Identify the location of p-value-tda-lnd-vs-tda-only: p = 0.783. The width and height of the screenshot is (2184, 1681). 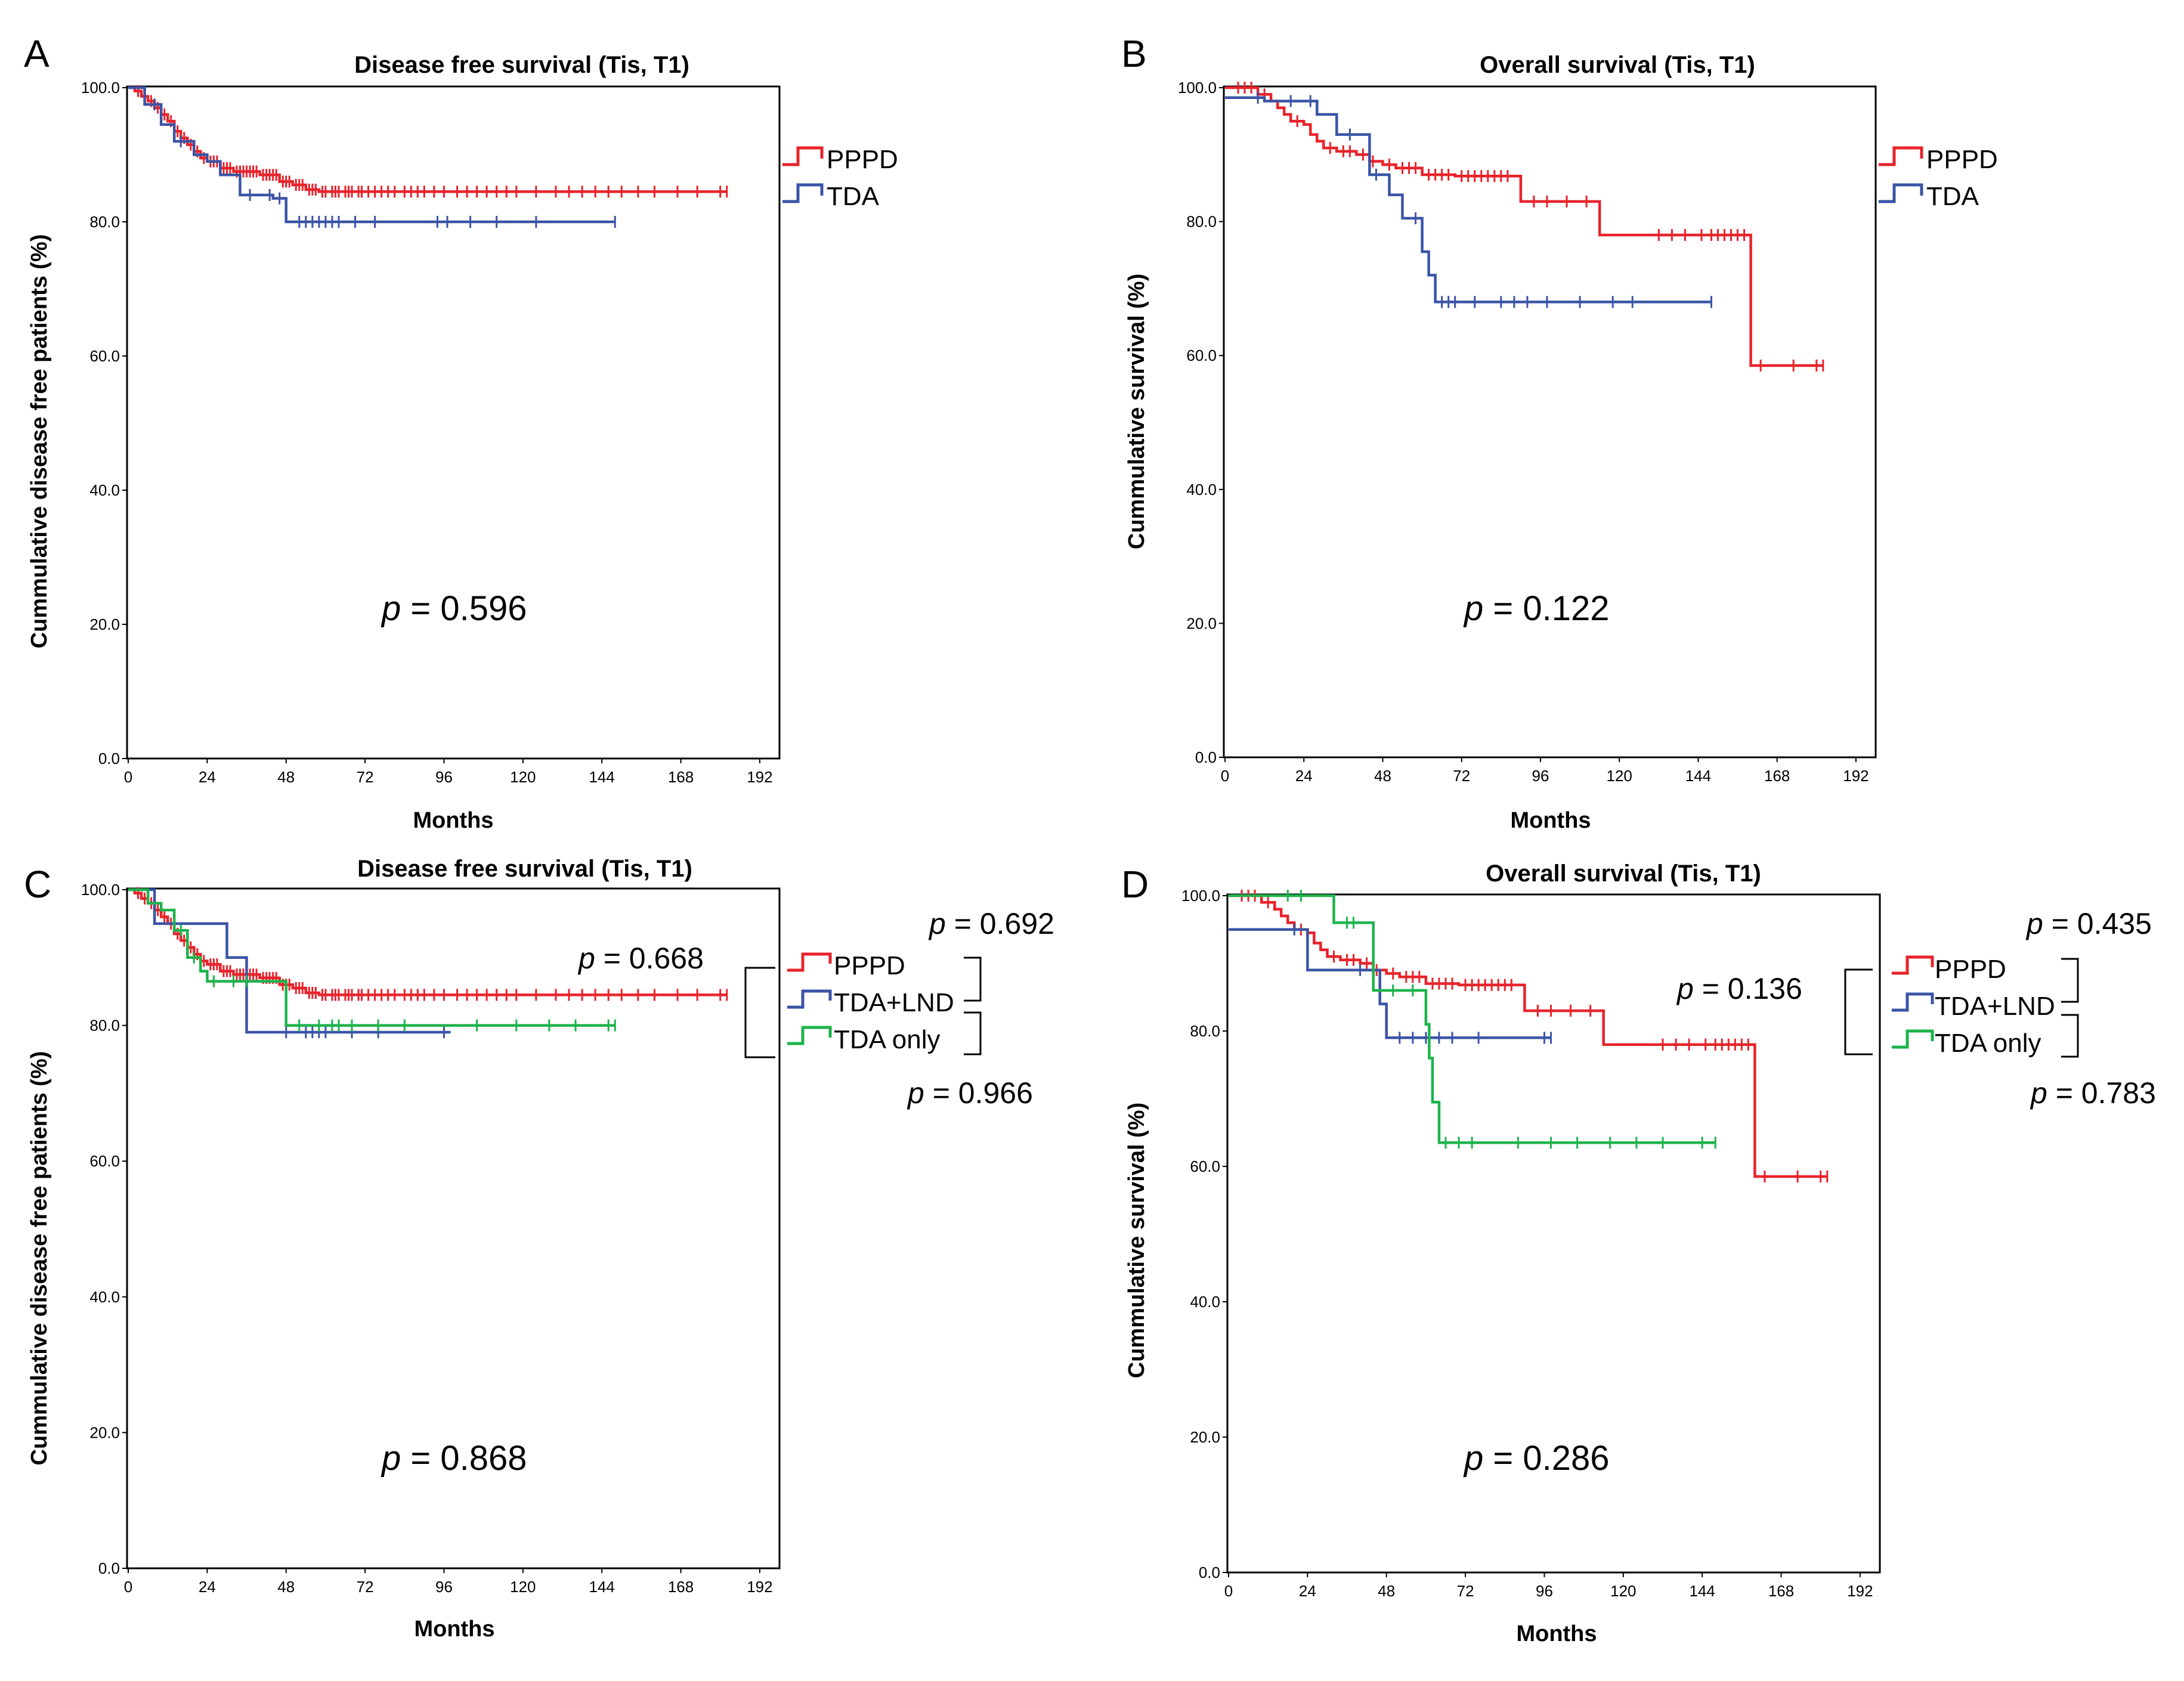
(2093, 1093).